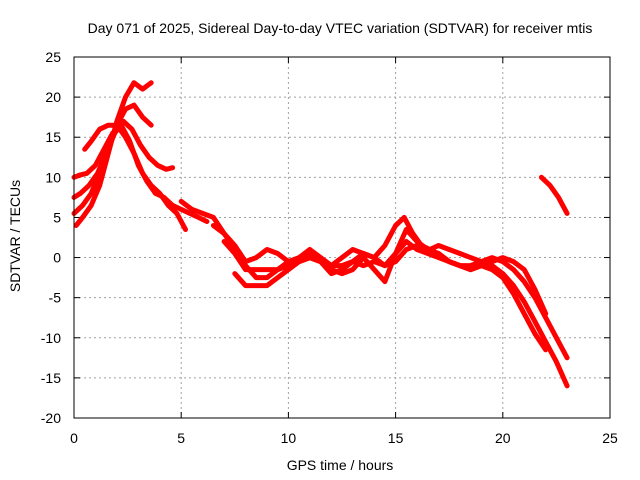 Image resolution: width=640 pixels, height=480 pixels. Describe the element at coordinates (51, 378) in the screenshot. I see `y-tick-label: -15` at that location.